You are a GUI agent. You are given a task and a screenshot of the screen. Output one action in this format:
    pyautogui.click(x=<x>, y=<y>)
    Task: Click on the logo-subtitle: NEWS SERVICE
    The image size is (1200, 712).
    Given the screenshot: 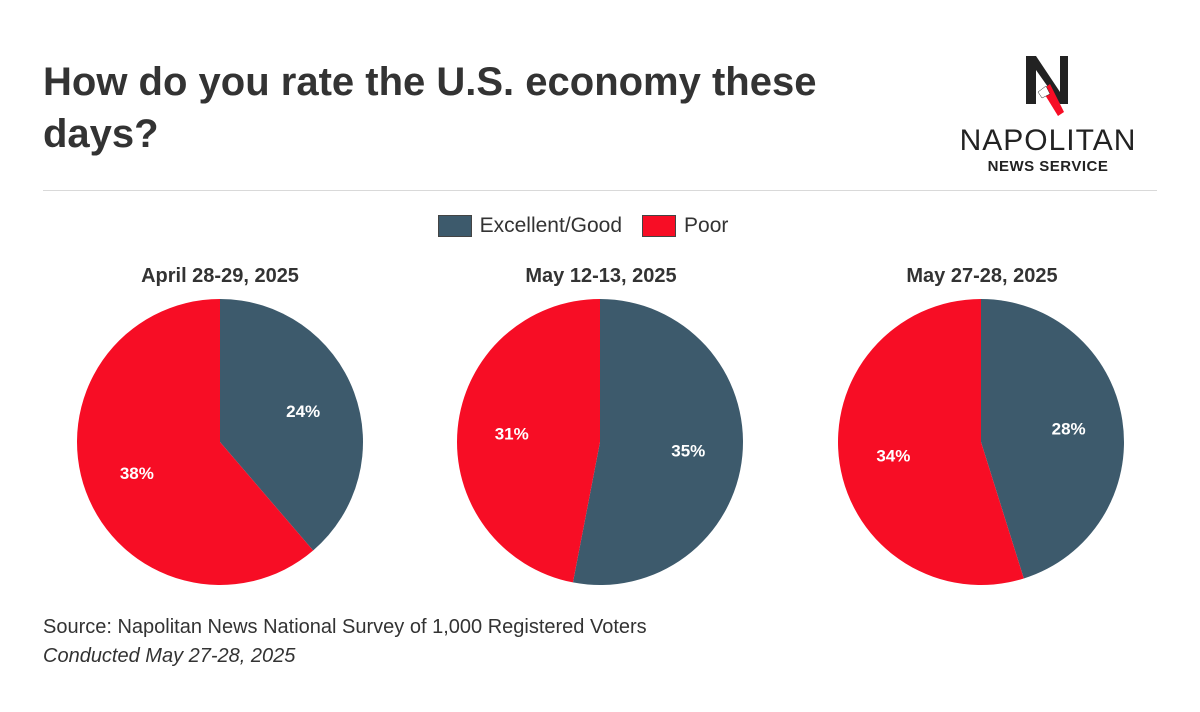 What is the action you would take?
    pyautogui.click(x=1048, y=166)
    